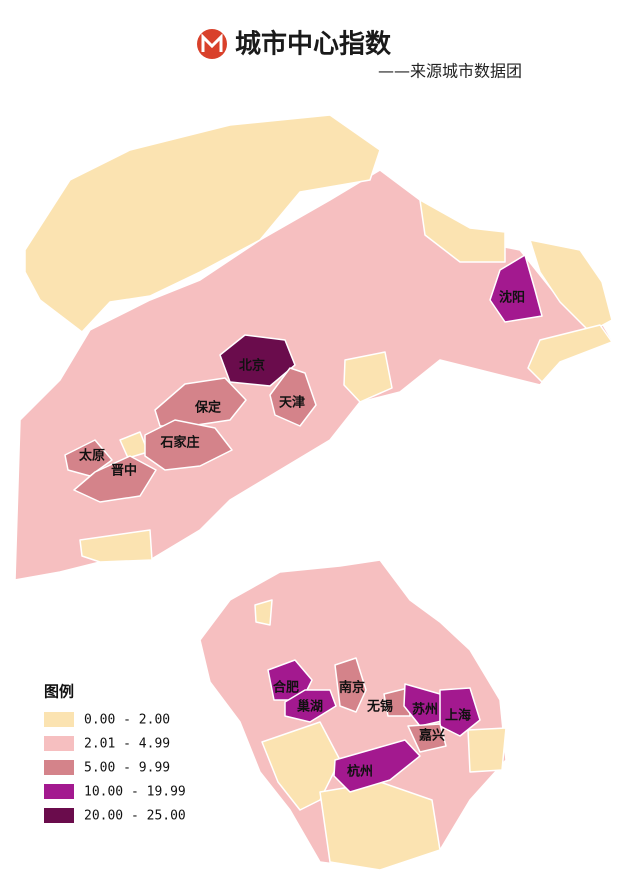 This screenshot has height=886, width=640. What do you see at coordinates (292, 403) in the screenshot?
I see `city-label: 天津` at bounding box center [292, 403].